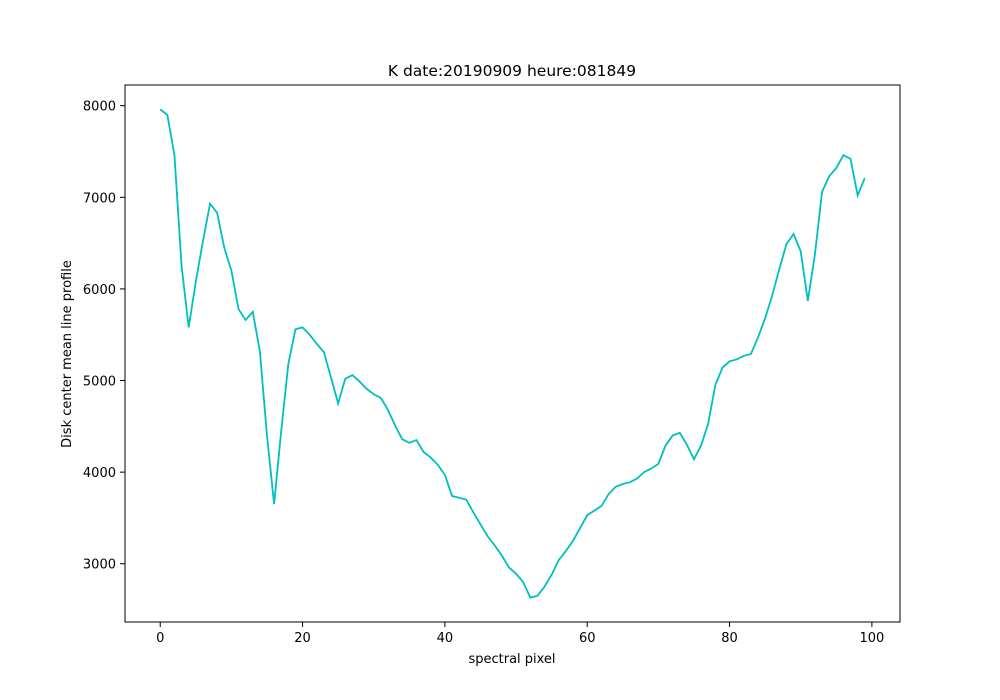  I want to click on y-axis-label: Disk center mean line profile, so click(67, 354).